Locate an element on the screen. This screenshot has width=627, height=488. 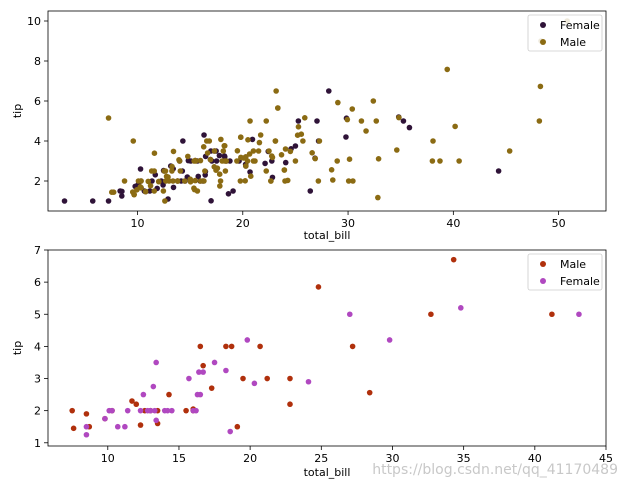
top-y-ticks: 2 4 6 8 10 is located at coordinates (37, 101).